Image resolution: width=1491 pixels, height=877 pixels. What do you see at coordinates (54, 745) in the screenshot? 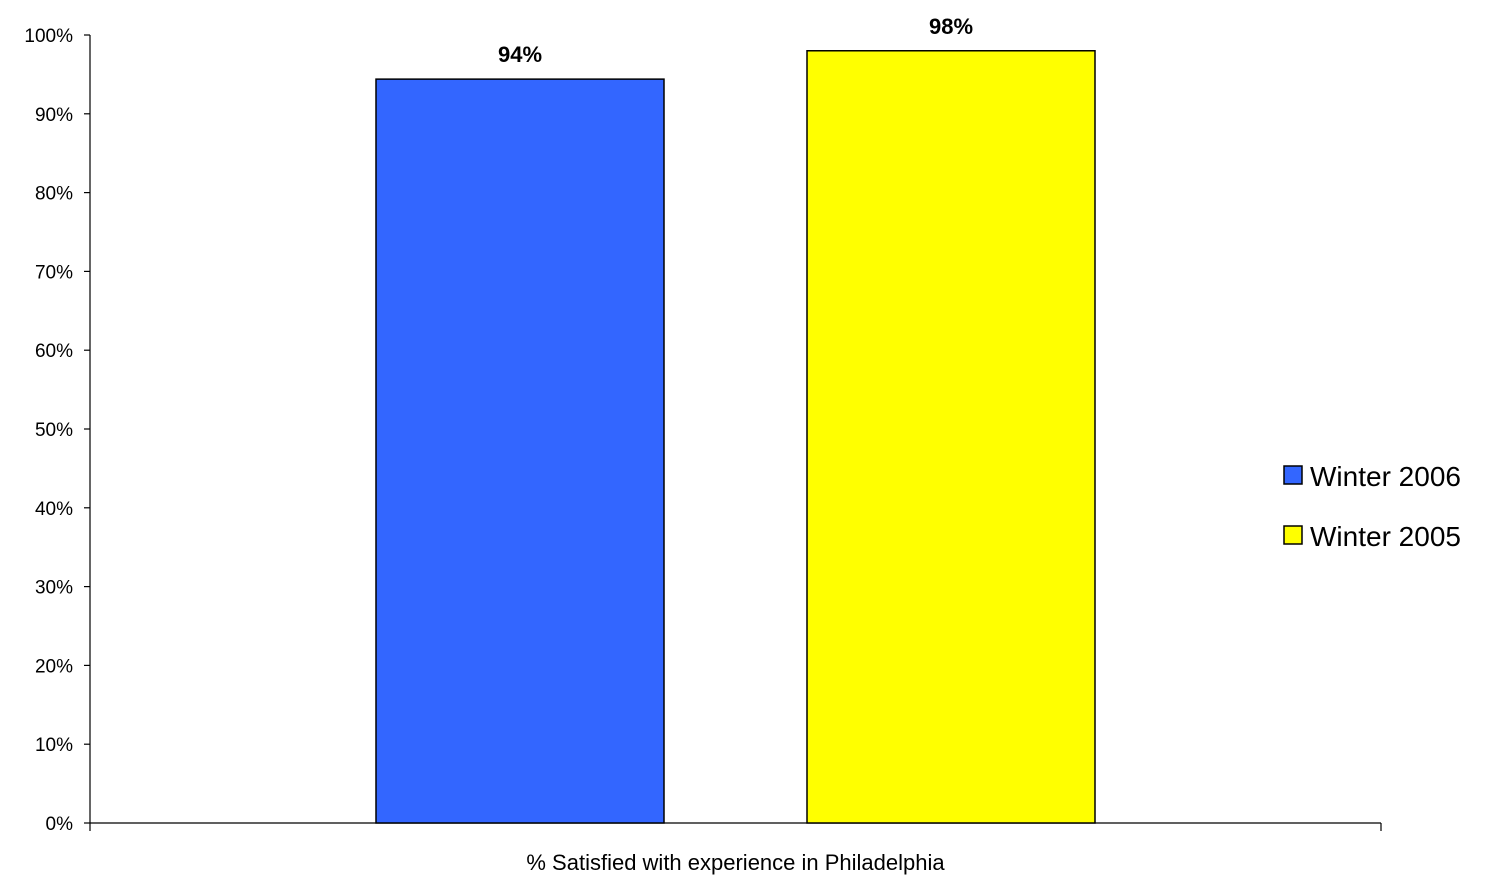
I see `y-tick-label: 10%` at bounding box center [54, 745].